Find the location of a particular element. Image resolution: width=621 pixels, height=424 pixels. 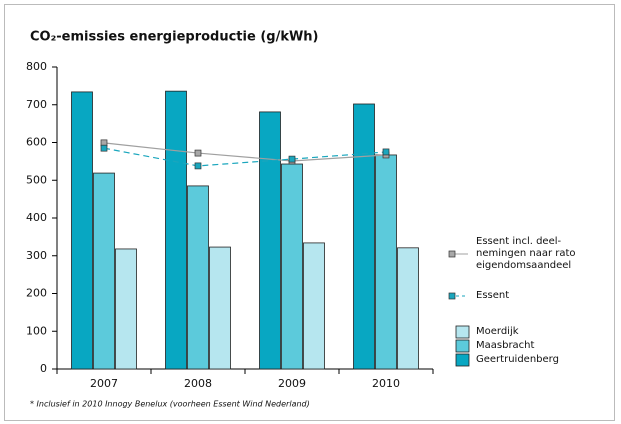

y-tick-label: 400 is located at coordinates (36, 217).